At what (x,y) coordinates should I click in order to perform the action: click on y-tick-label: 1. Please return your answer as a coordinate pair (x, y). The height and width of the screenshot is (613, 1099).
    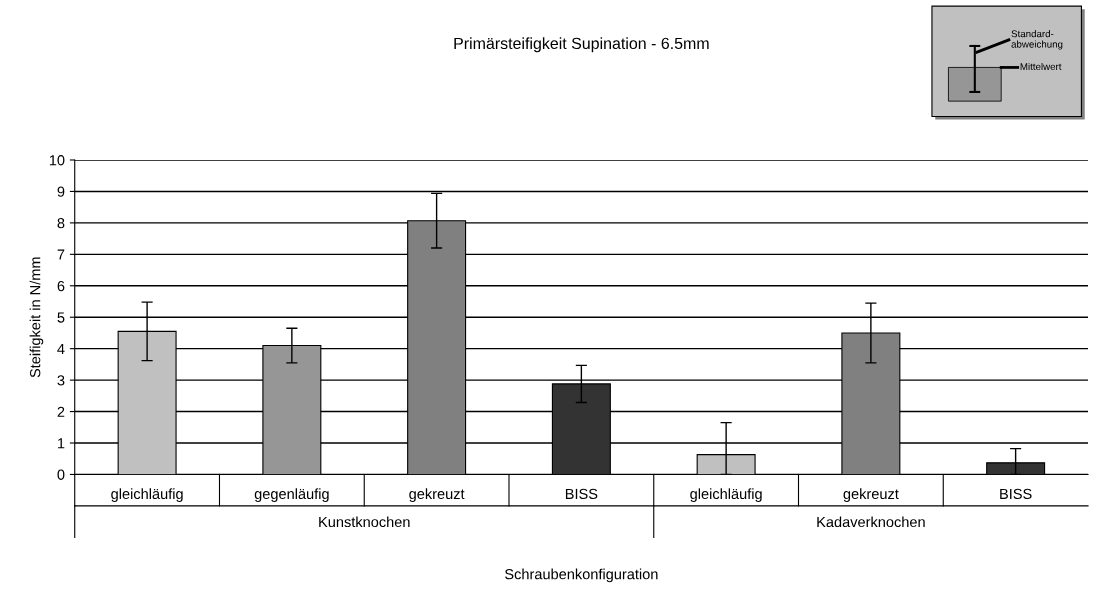
    Looking at the image, I should click on (61, 443).